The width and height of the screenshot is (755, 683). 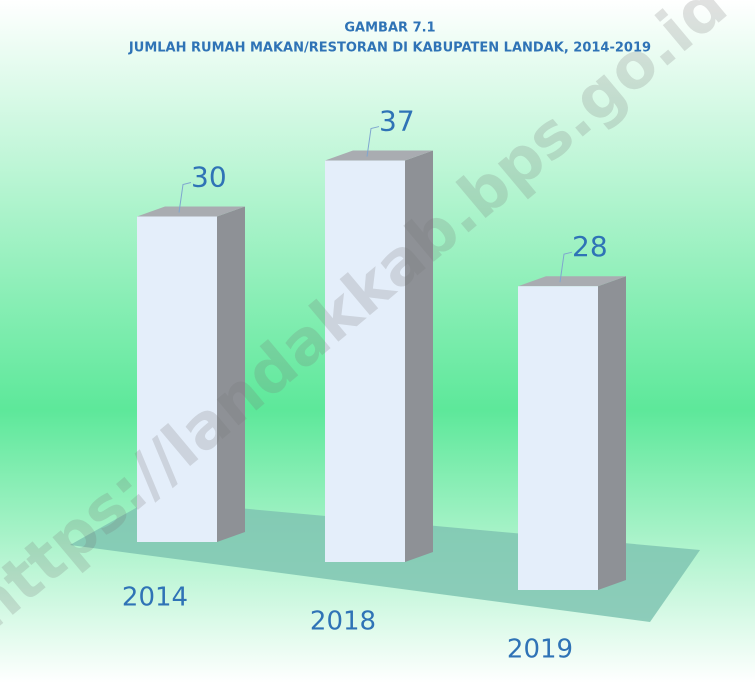 What do you see at coordinates (389, 28) in the screenshot?
I see `chart-title: GAMBAR 7.1` at bounding box center [389, 28].